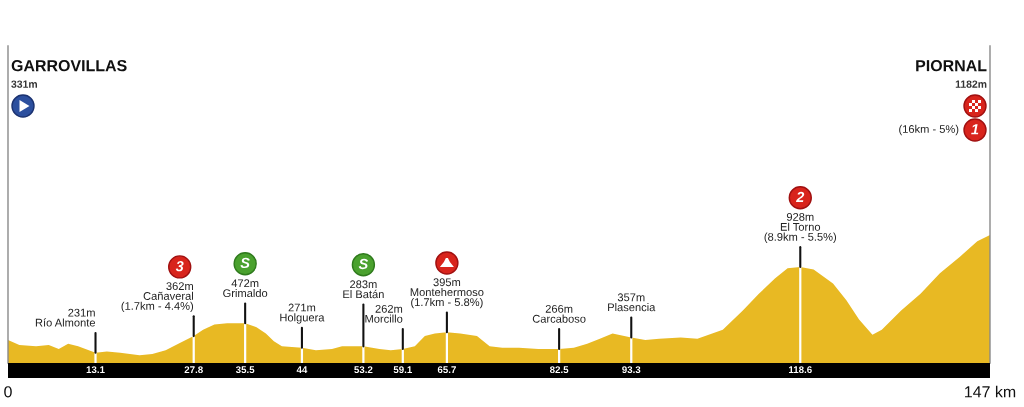  What do you see at coordinates (65, 317) in the screenshot?
I see `annotation: 231m Río Almonte` at bounding box center [65, 317].